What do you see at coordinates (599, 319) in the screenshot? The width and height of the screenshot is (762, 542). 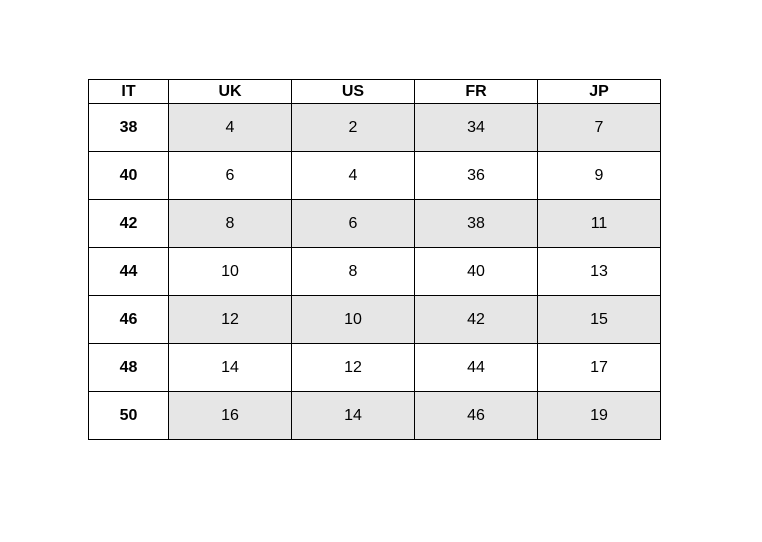 I see `cell-jp: 15` at bounding box center [599, 319].